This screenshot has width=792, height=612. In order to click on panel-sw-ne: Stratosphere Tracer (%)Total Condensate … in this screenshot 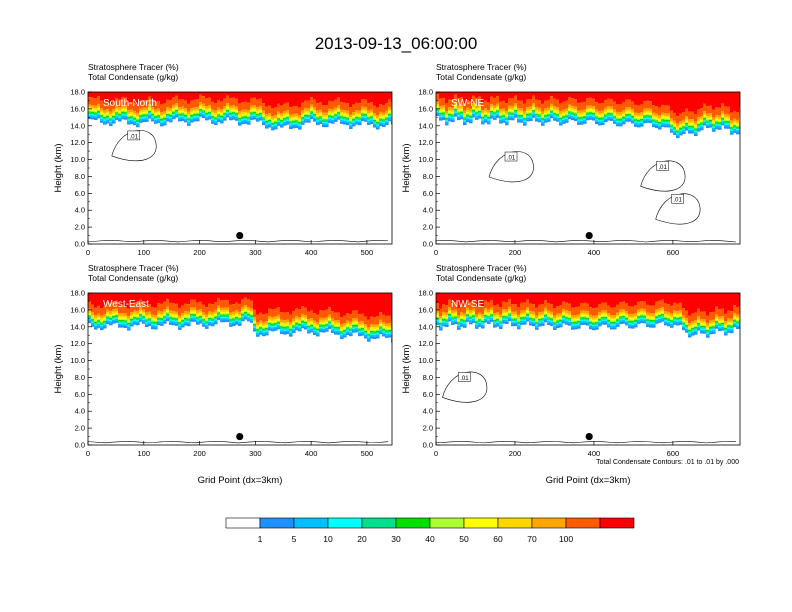, I will do `click(571, 159)`.